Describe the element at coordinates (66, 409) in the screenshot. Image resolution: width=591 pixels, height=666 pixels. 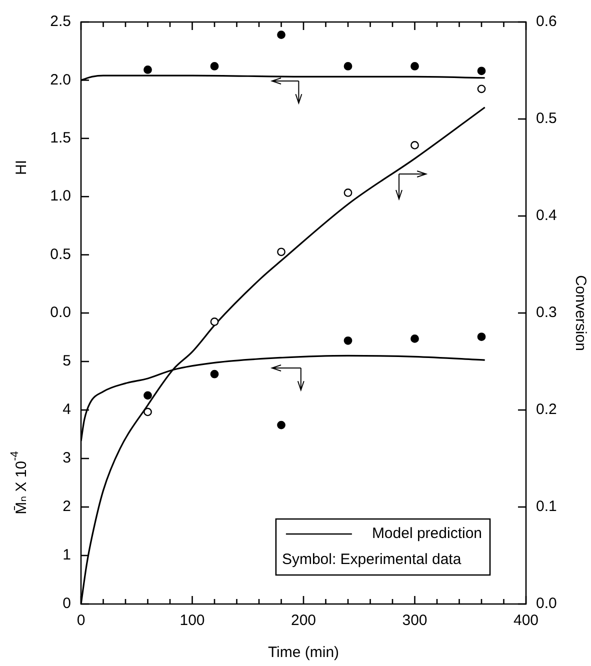
I see `y-tick-label: 4` at that location.